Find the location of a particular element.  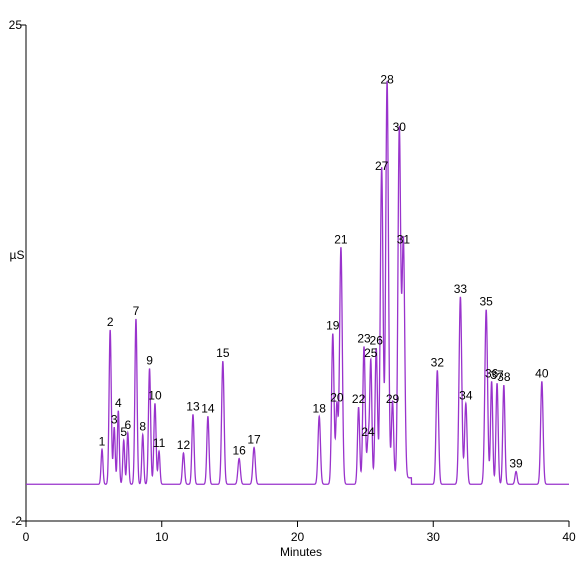

peak-label: 33 is located at coordinates (461, 289).